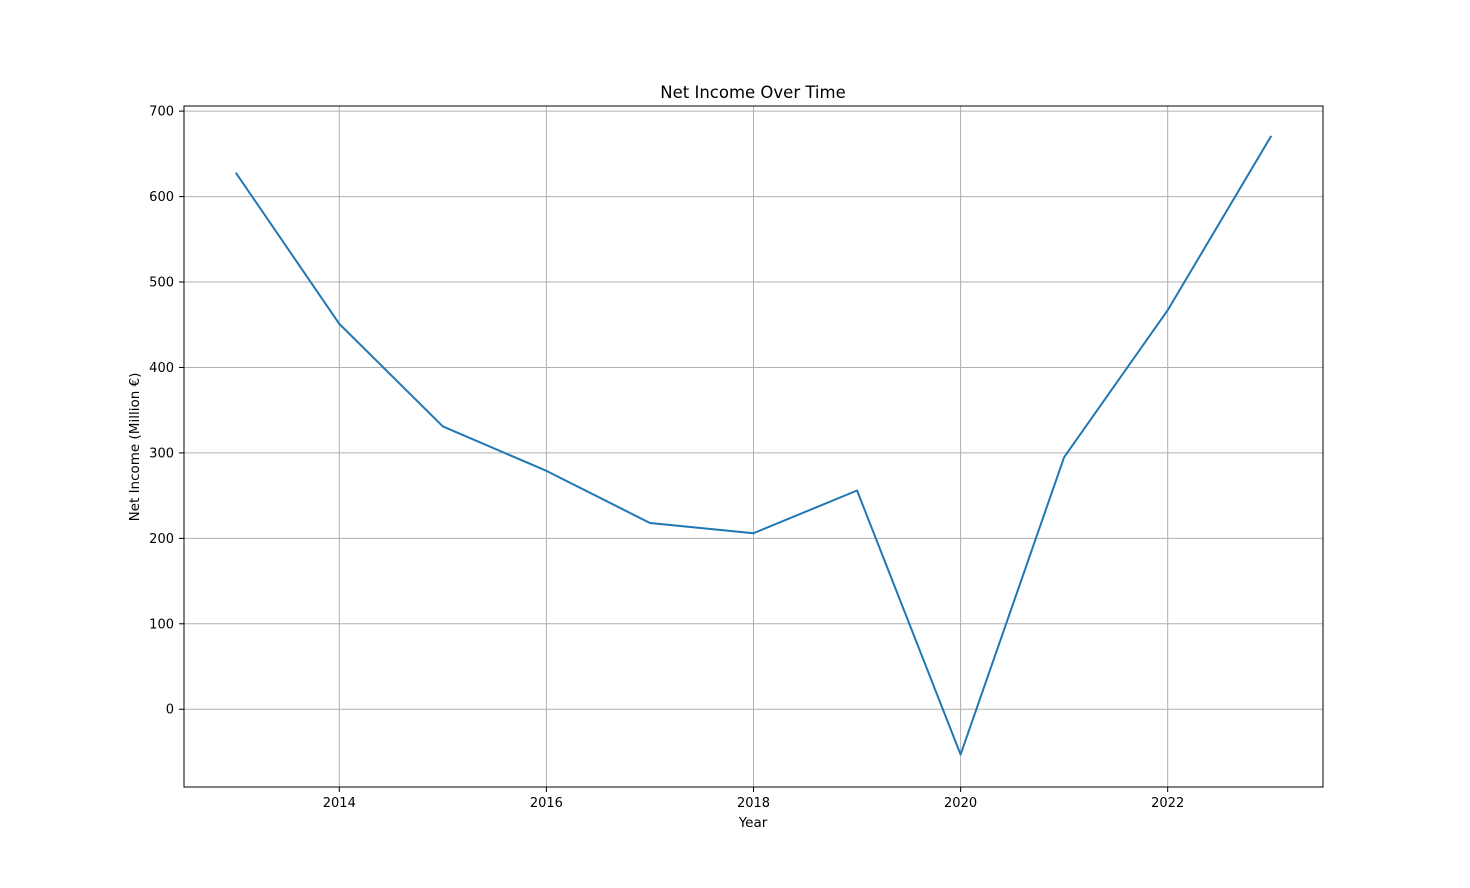  What do you see at coordinates (161, 453) in the screenshot?
I see `y-tick-label: 300` at bounding box center [161, 453].